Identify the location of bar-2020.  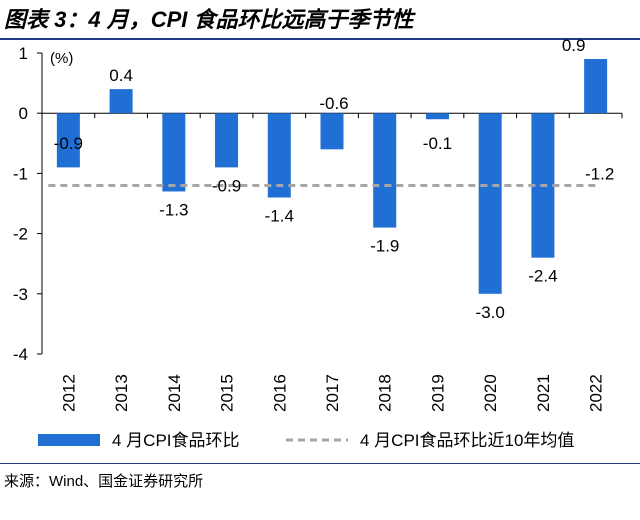
(490, 203).